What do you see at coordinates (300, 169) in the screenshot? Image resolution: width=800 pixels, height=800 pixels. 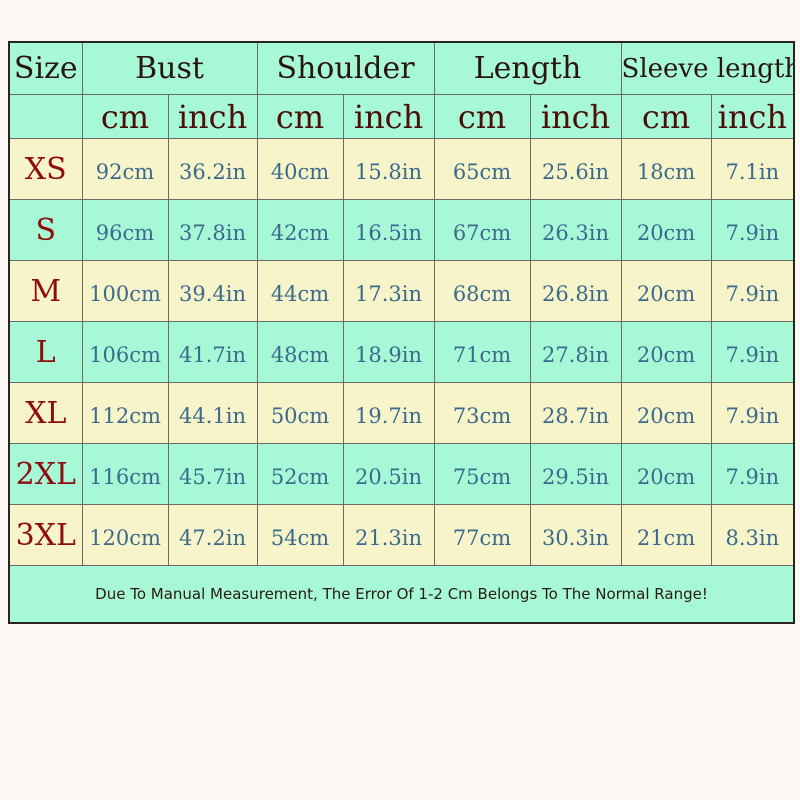 I see `measurement-cell: 40cm` at bounding box center [300, 169].